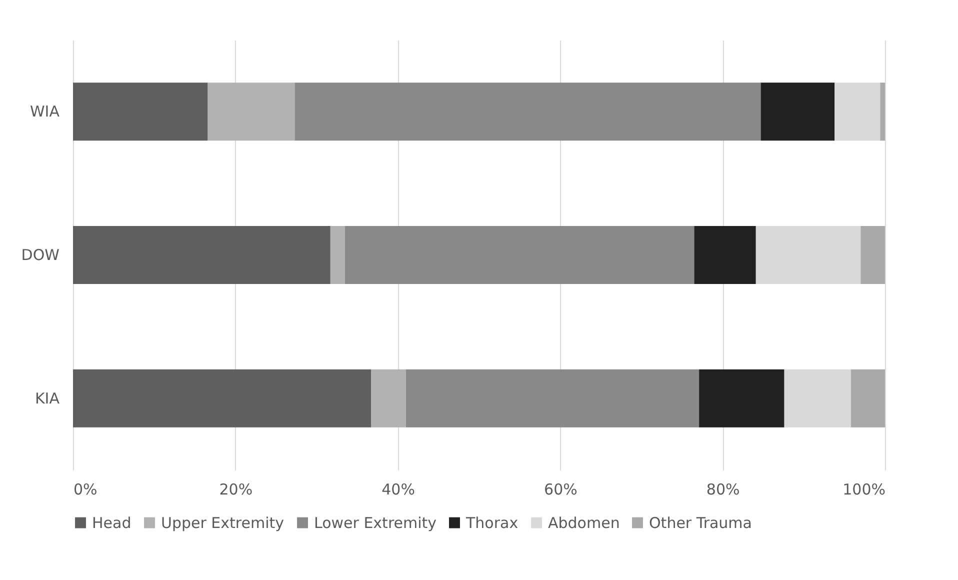 The width and height of the screenshot is (958, 580). Describe the element at coordinates (723, 489) in the screenshot. I see `x-tick-label: 80%` at that location.